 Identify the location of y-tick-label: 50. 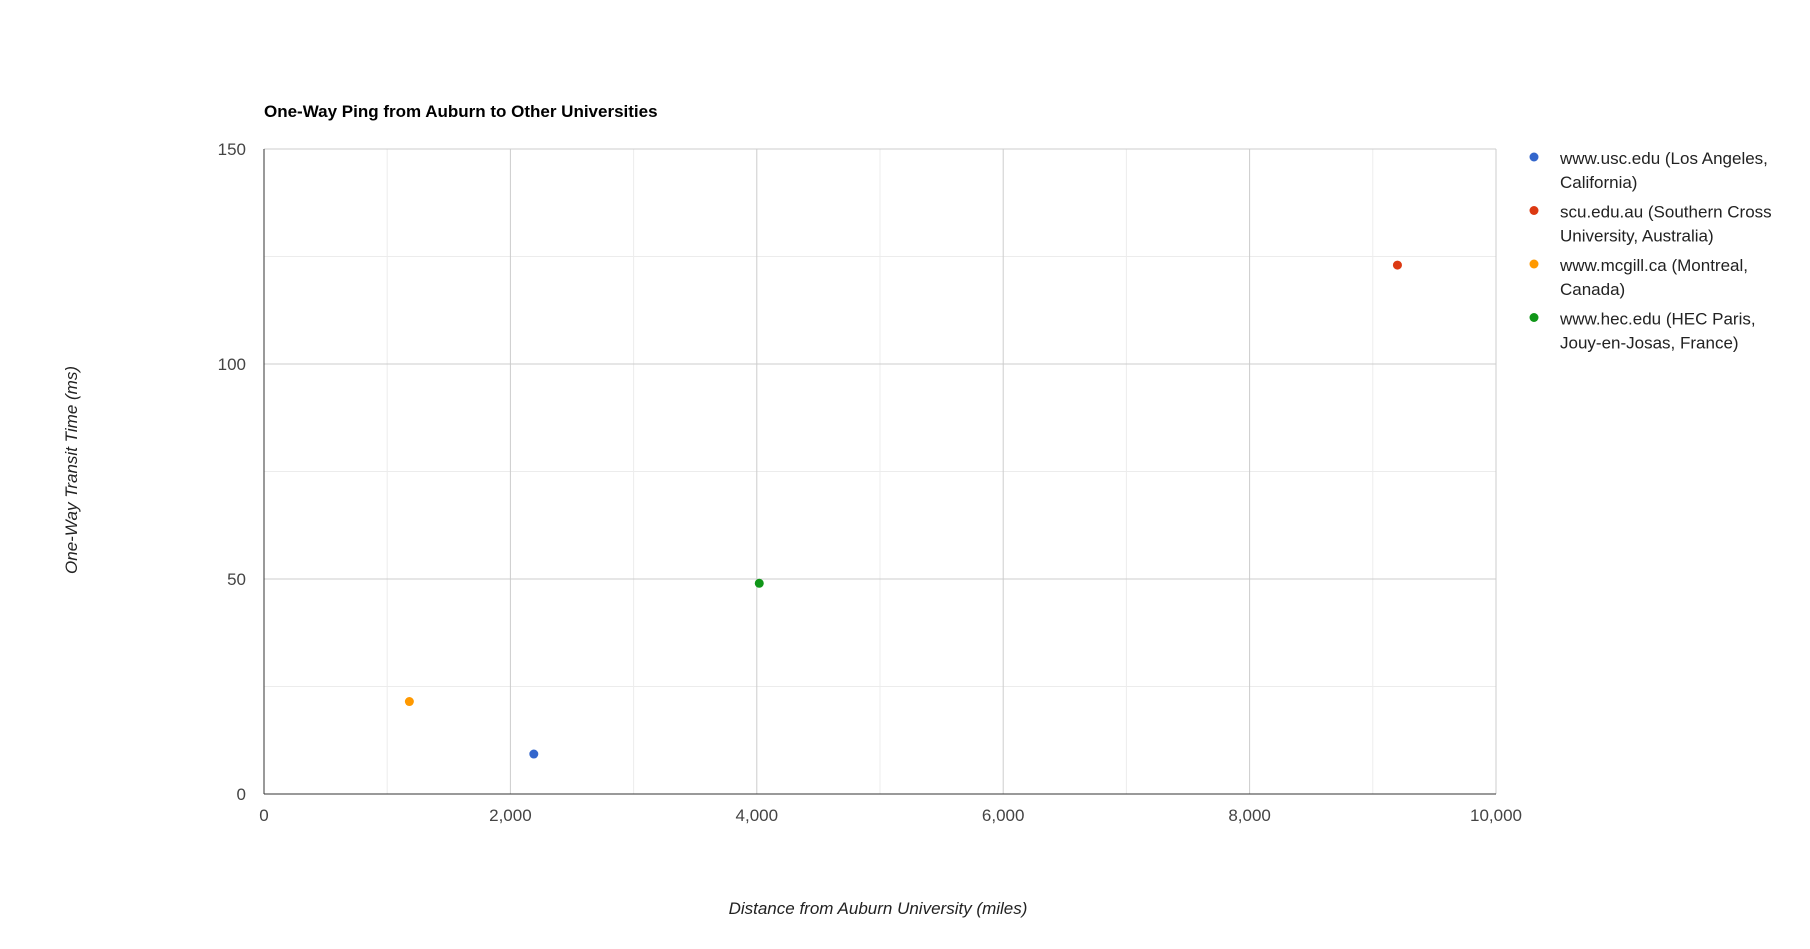
(236, 579).